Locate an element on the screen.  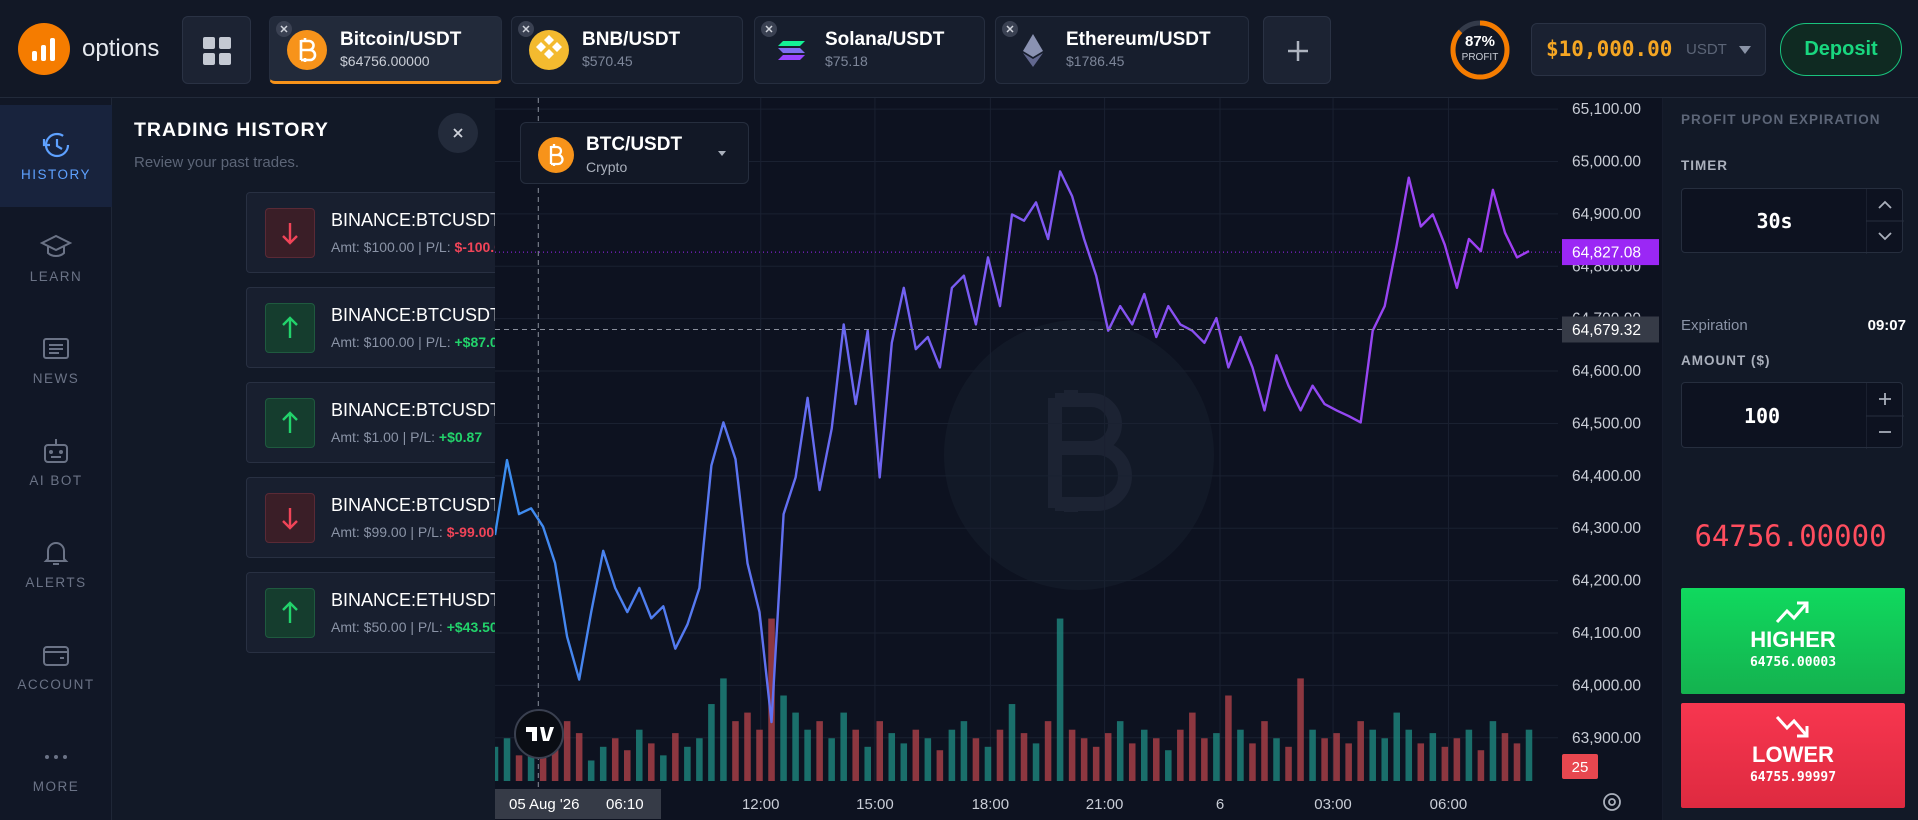
nav-label: MORE is located at coordinates (56, 786).